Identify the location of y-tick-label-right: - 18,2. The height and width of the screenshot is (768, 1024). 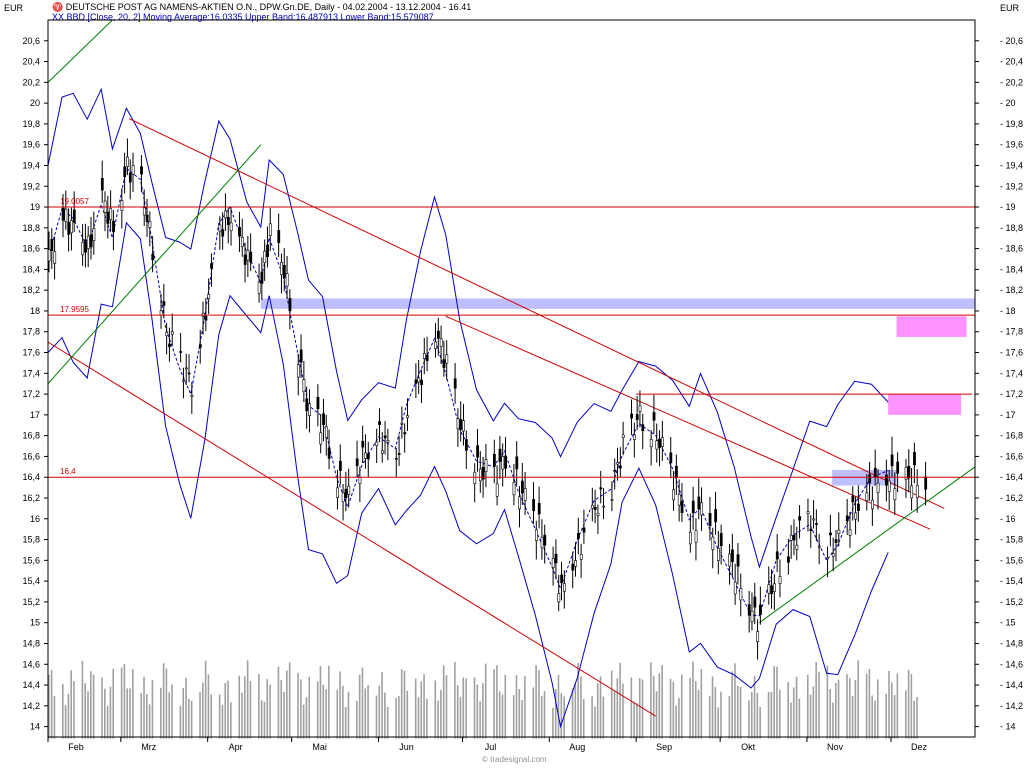
(1011, 290).